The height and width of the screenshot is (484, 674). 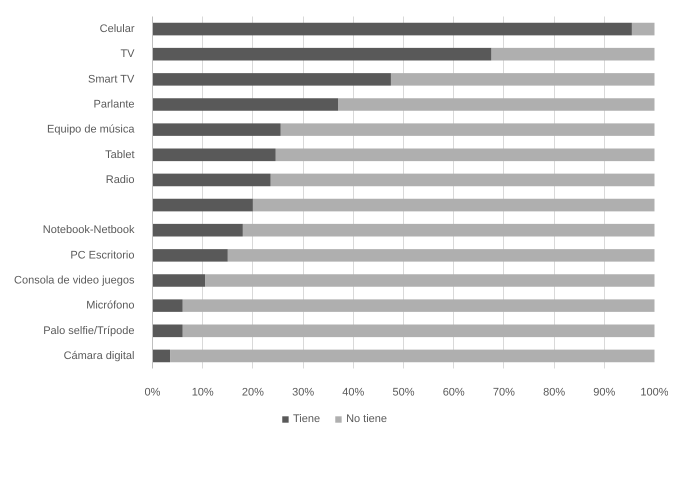 I want to click on x-tick-label: 80%, so click(x=554, y=392).